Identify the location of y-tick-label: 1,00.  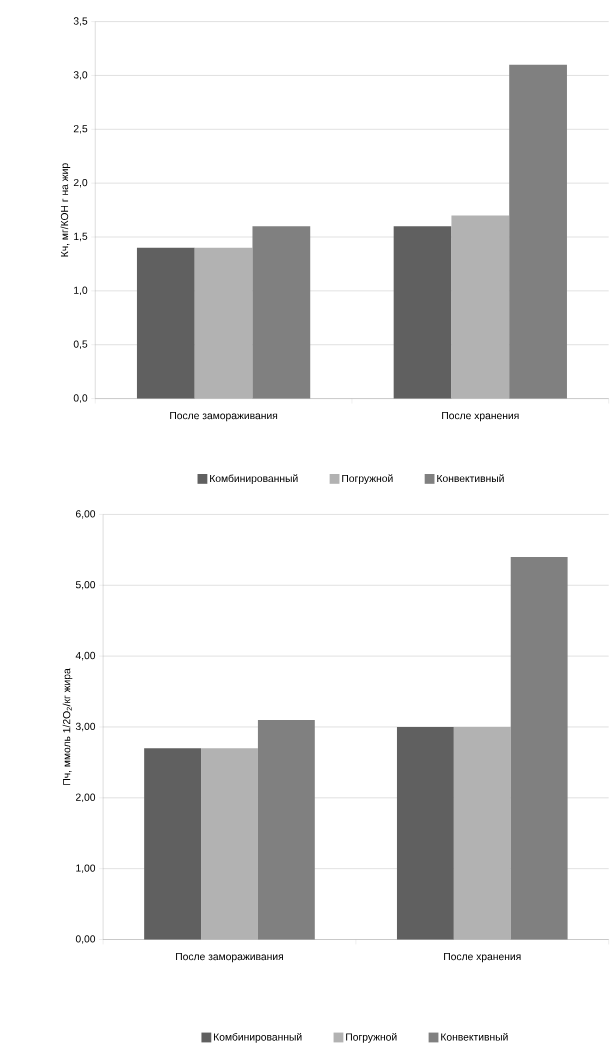
(86, 868).